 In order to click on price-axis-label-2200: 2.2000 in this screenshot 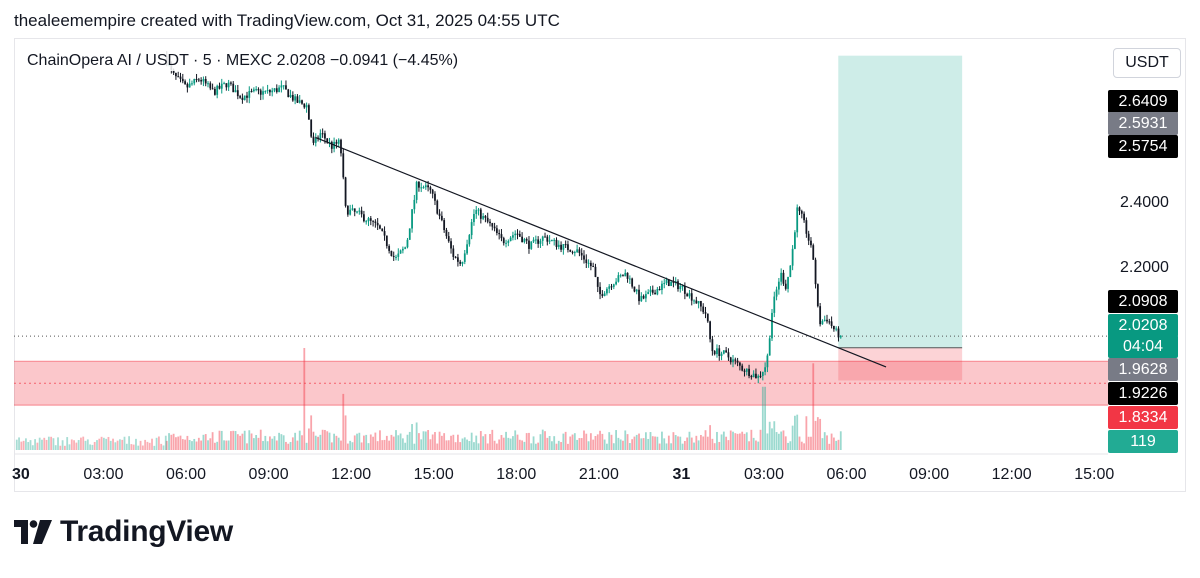, I will do `click(1144, 267)`.